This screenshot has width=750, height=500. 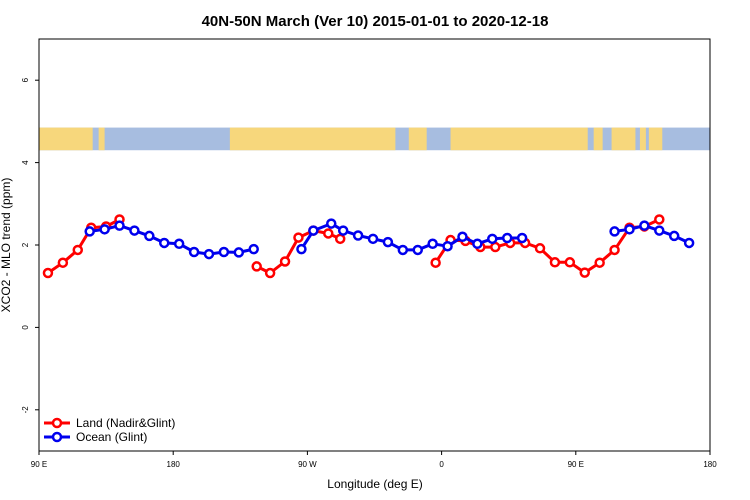 I want to click on series-land, so click(x=353, y=246).